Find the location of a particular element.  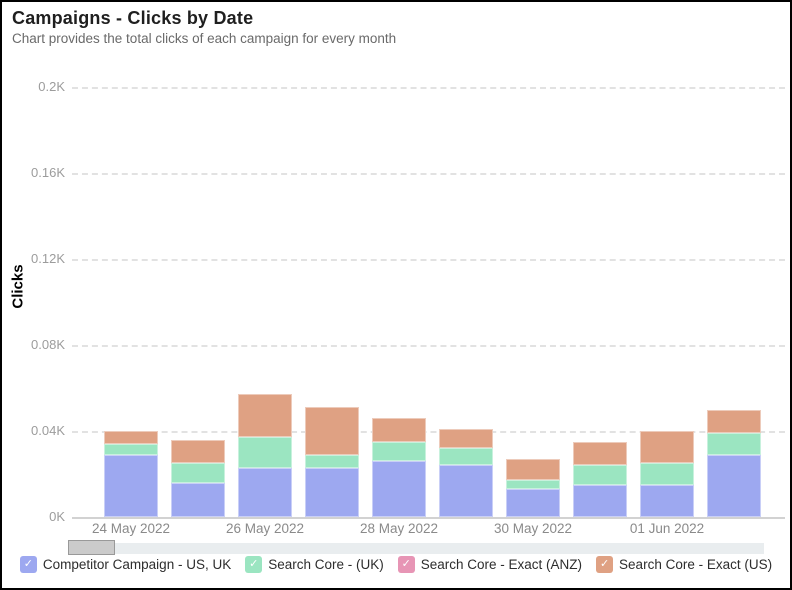

x-tick-label: 01 Jun 2022 is located at coordinates (667, 528).